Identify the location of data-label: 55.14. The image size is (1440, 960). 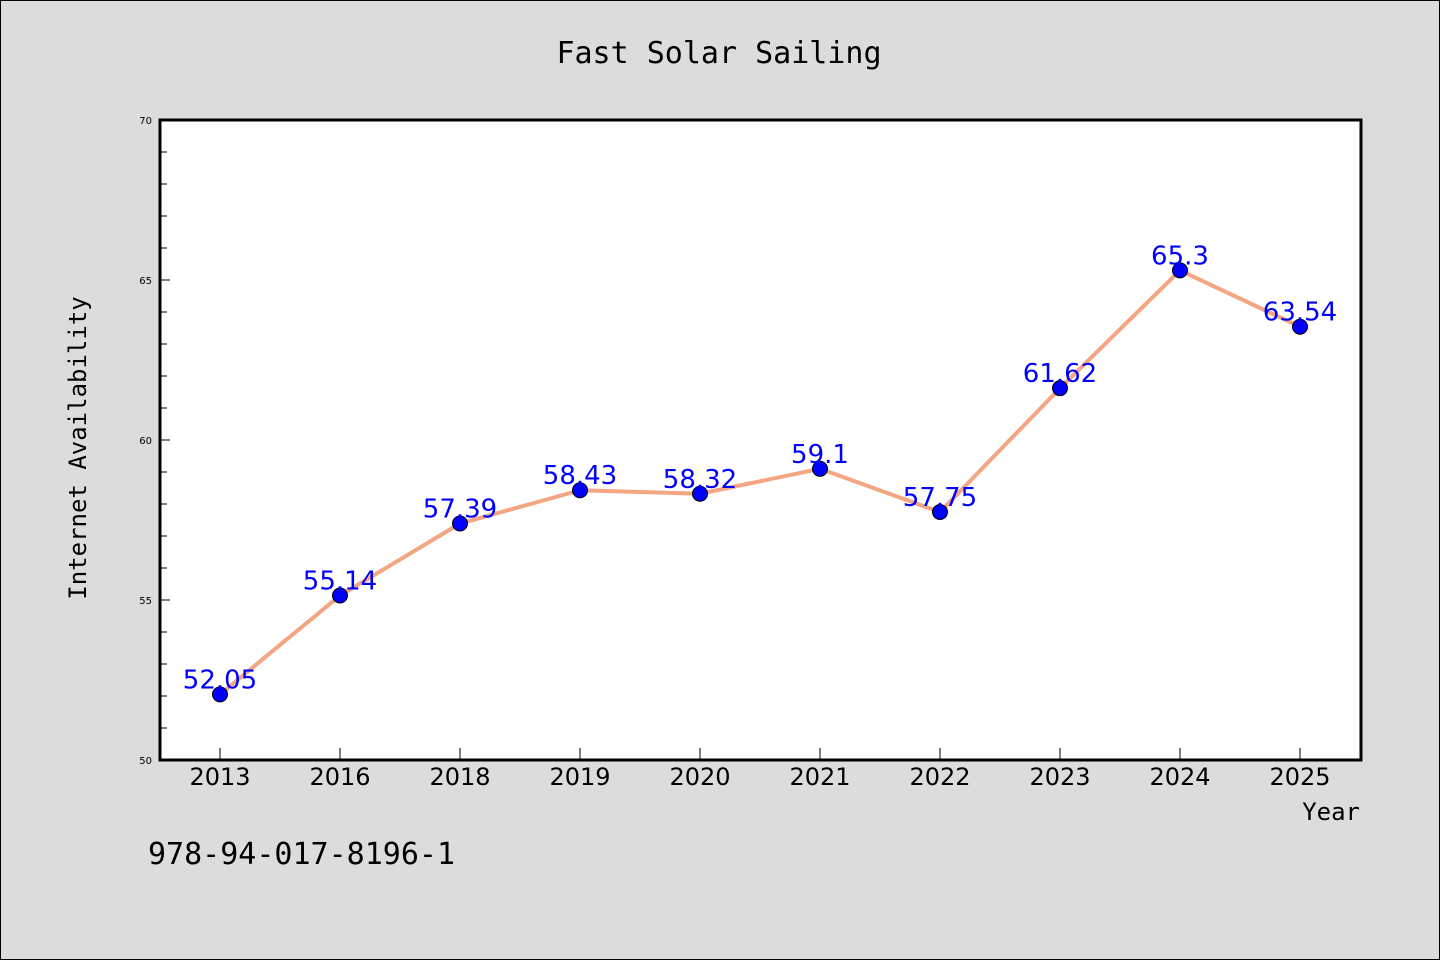
(340, 582).